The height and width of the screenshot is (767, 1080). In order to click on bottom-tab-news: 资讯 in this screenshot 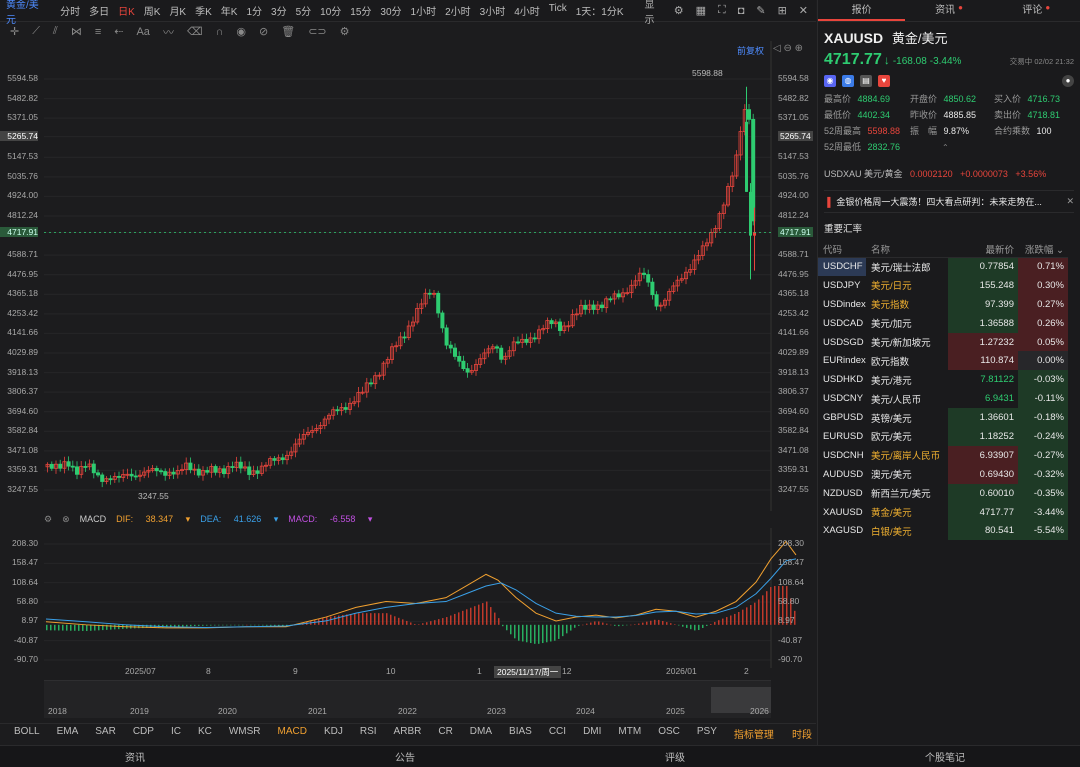, I will do `click(135, 758)`.